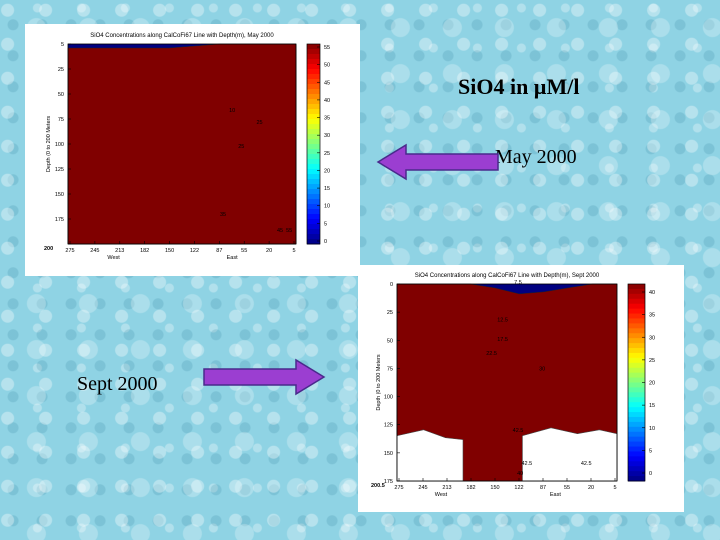 The height and width of the screenshot is (540, 720). I want to click on contour-label: 45, so click(280, 231).